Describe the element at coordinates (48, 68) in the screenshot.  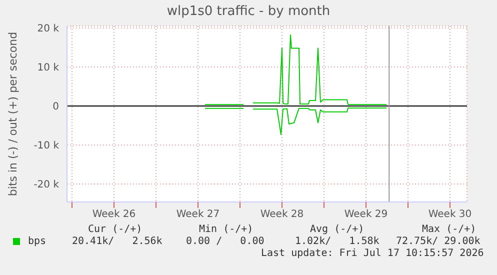
I see `y-tick-label: 10 k` at that location.